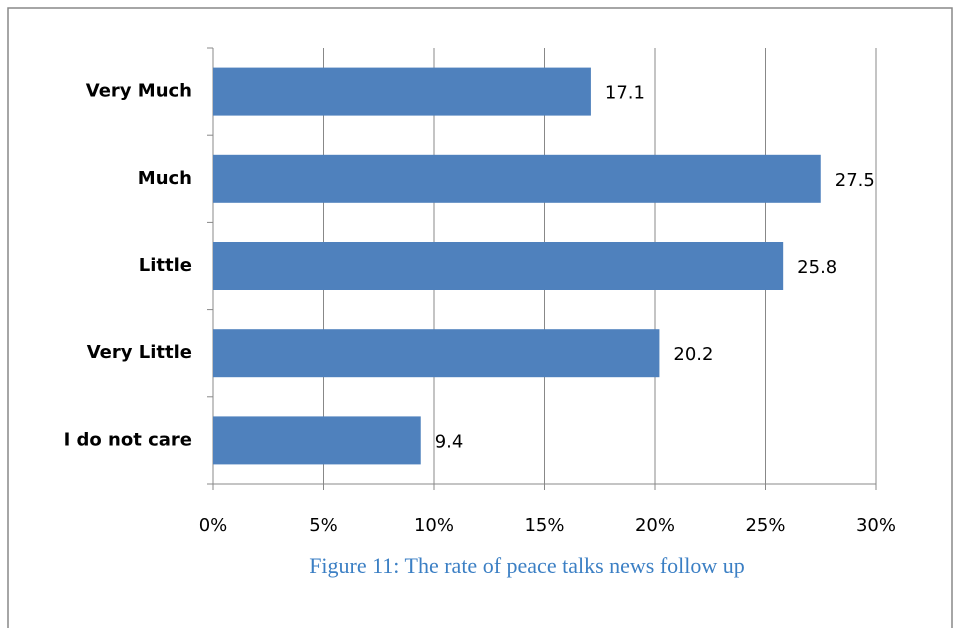 This screenshot has width=955, height=628. What do you see at coordinates (693, 354) in the screenshot?
I see `data-label: 20.2` at bounding box center [693, 354].